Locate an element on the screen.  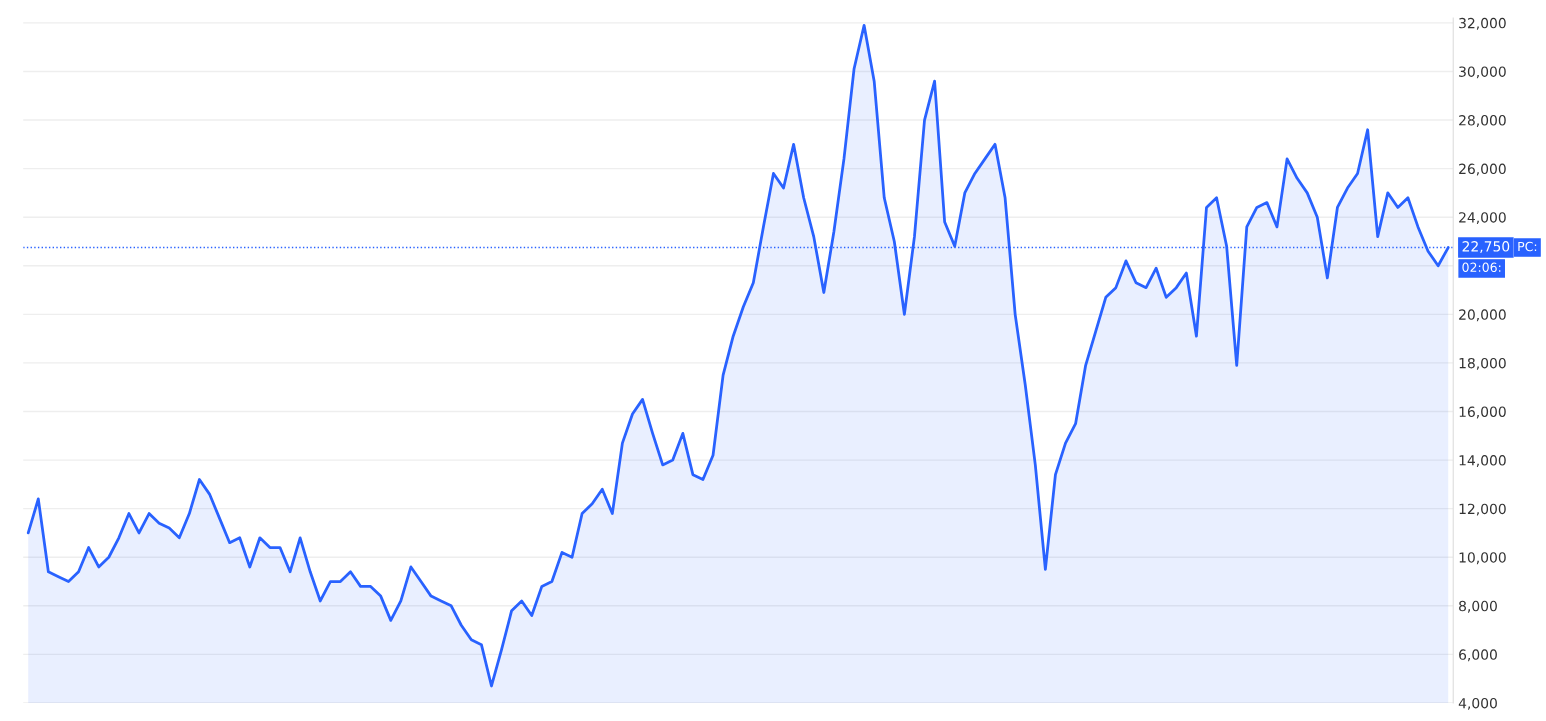
y-tick-label: 32,000 is located at coordinates (1482, 23).